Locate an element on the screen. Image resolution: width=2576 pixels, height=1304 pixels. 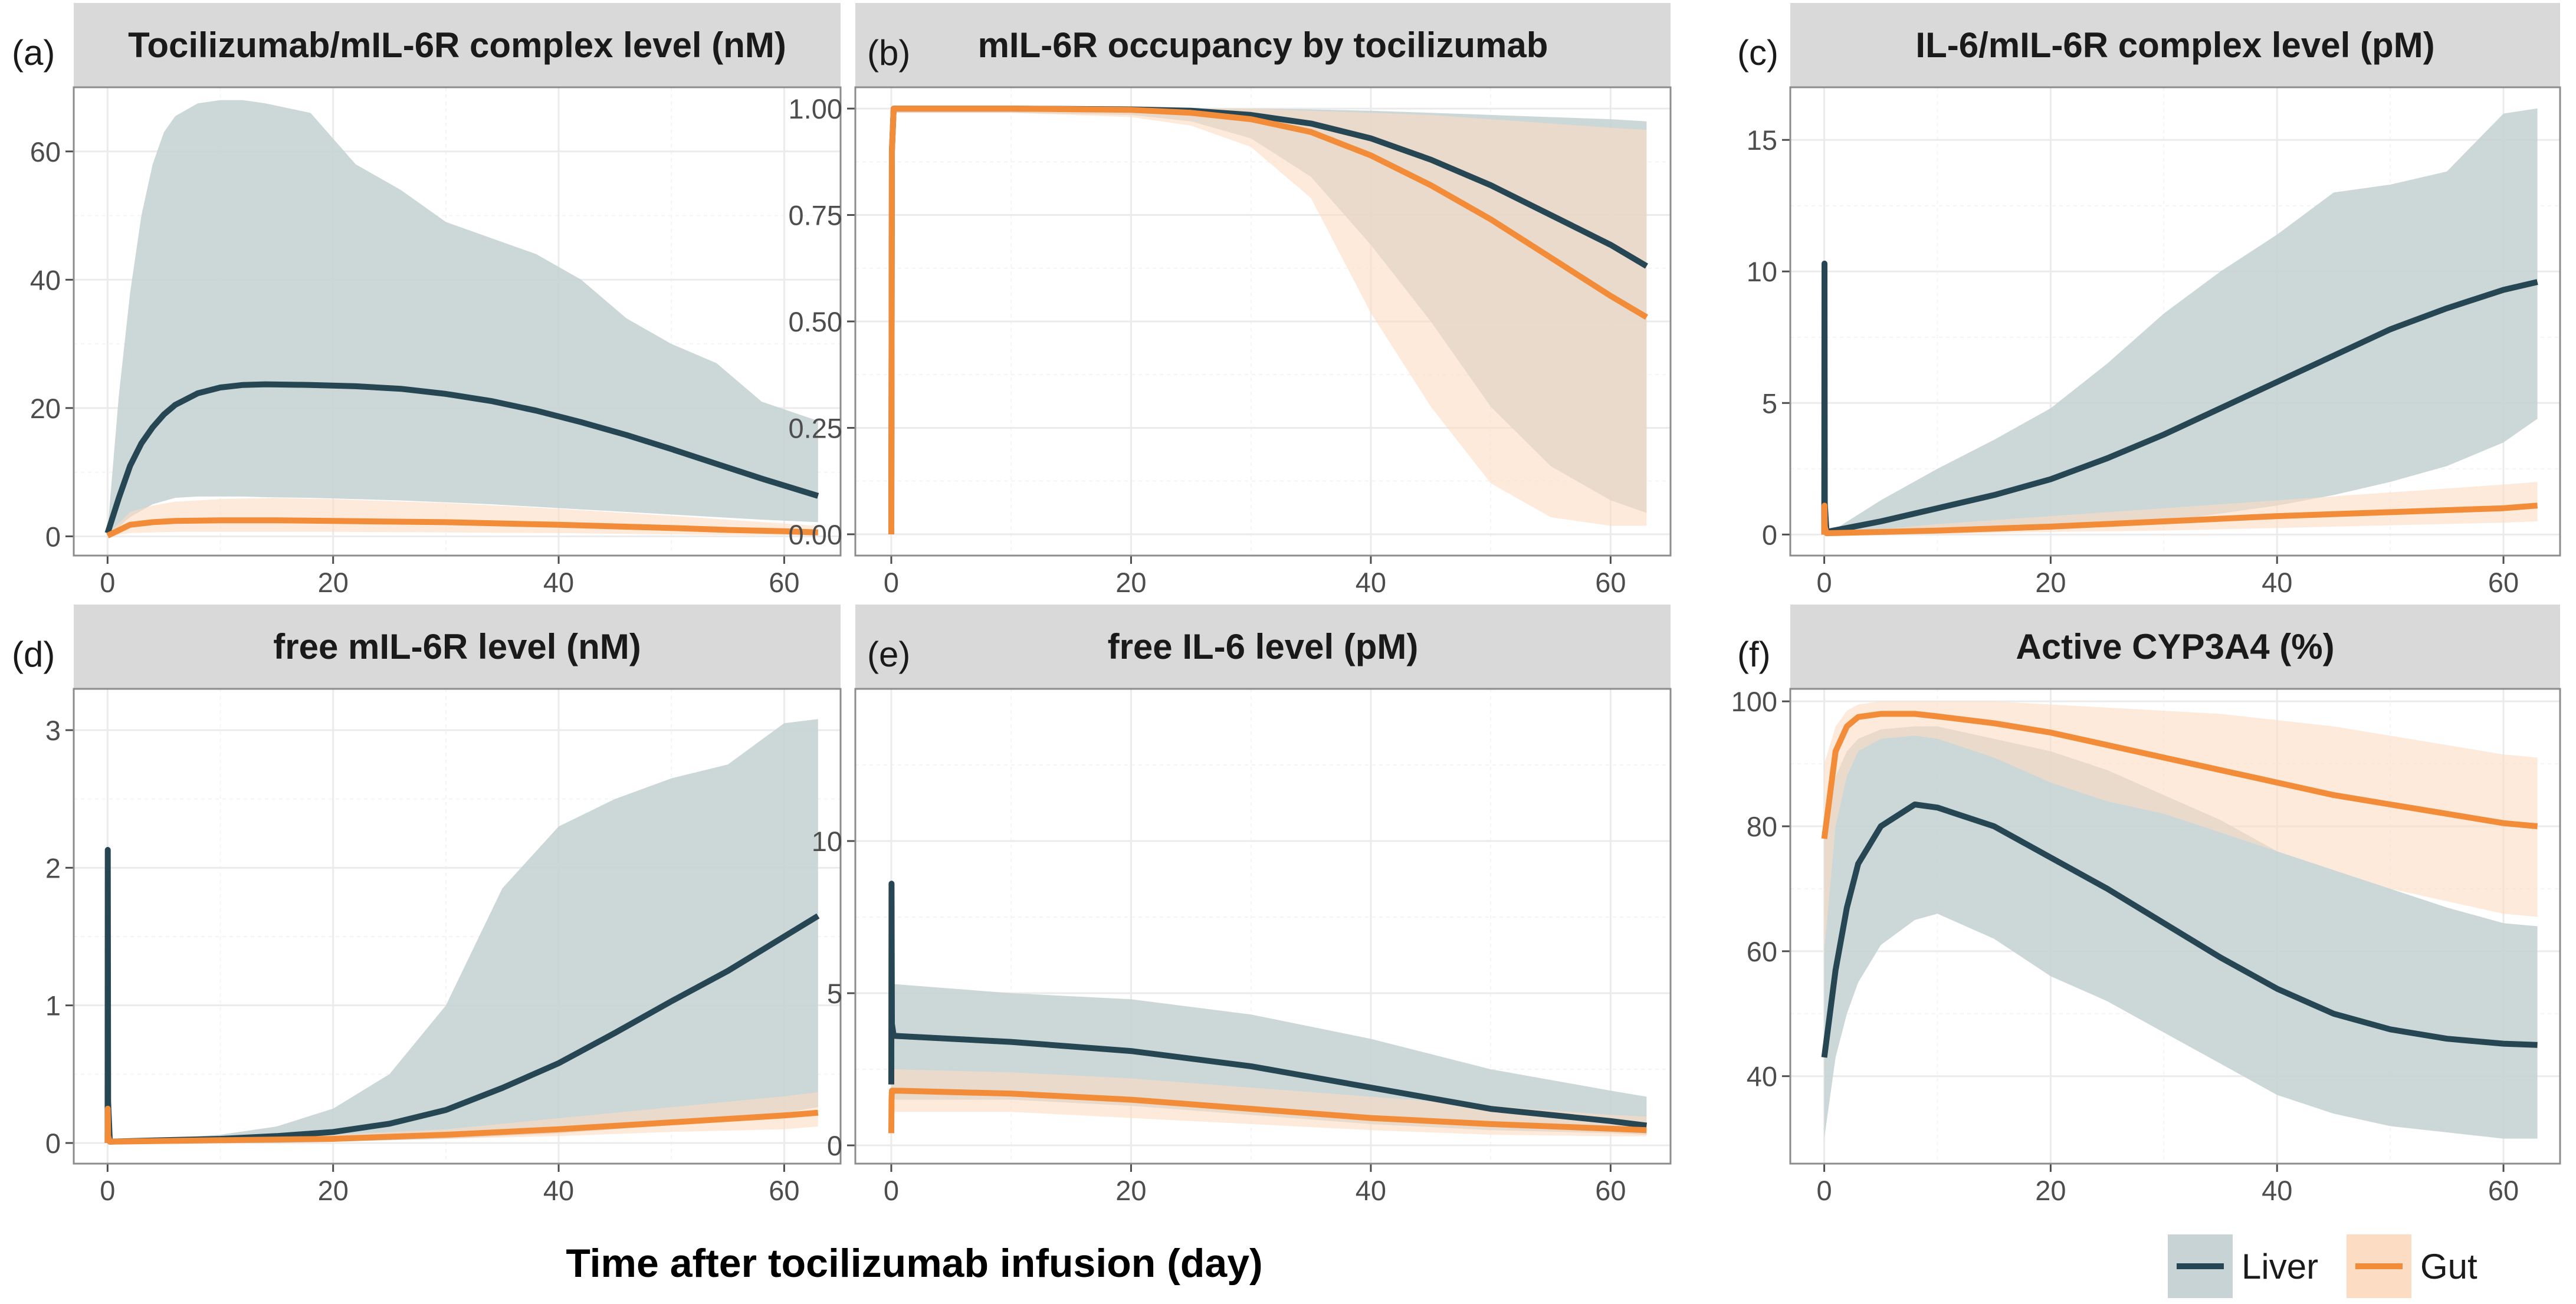
x-axis-title: Time after tocilizumab infusion (day) is located at coordinates (914, 1263).